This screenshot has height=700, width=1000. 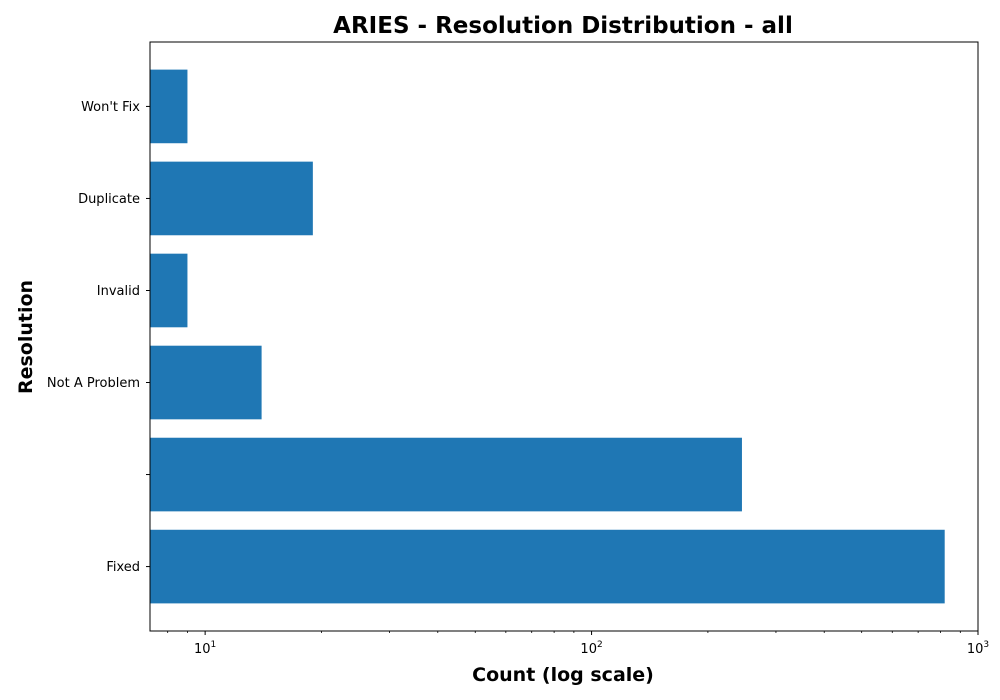 I want to click on y-axis-label: Resolution, so click(x=26, y=337).